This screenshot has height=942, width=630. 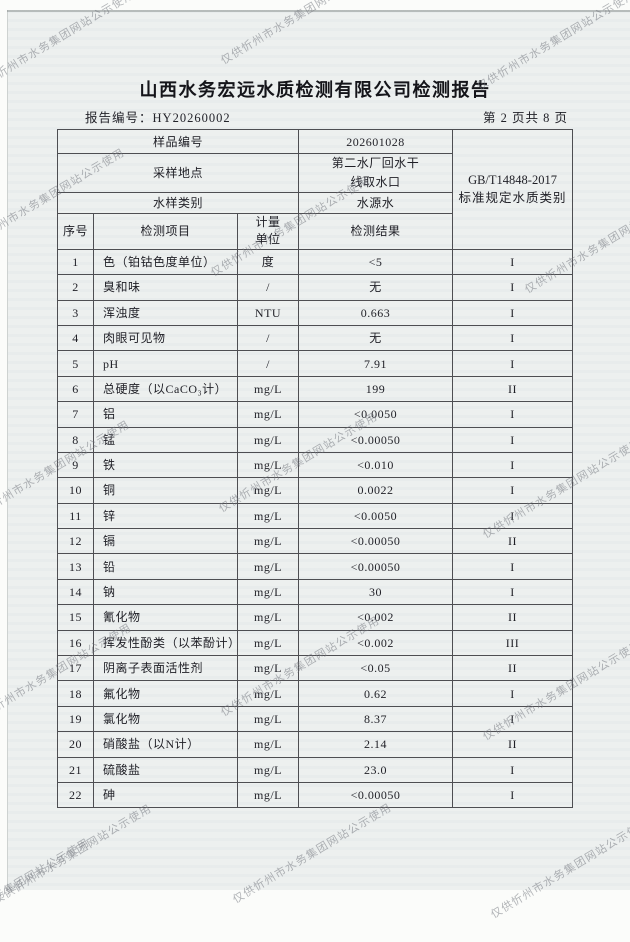 I want to click on table-row: 19 氯化物 mg/L 8.37 I, so click(x=315, y=719).